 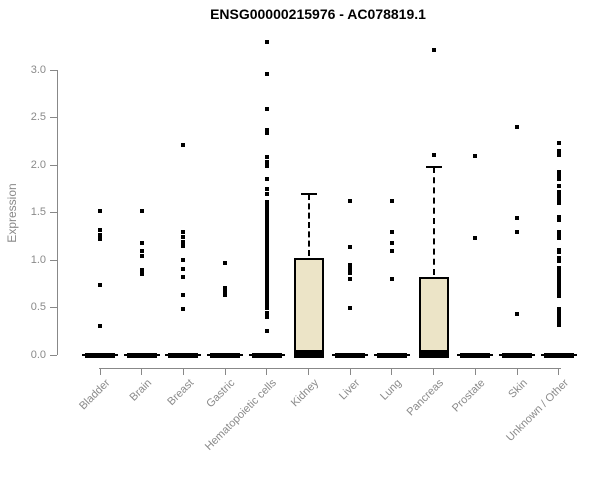 I want to click on y-tick-label: 1.5, so click(x=38, y=212).